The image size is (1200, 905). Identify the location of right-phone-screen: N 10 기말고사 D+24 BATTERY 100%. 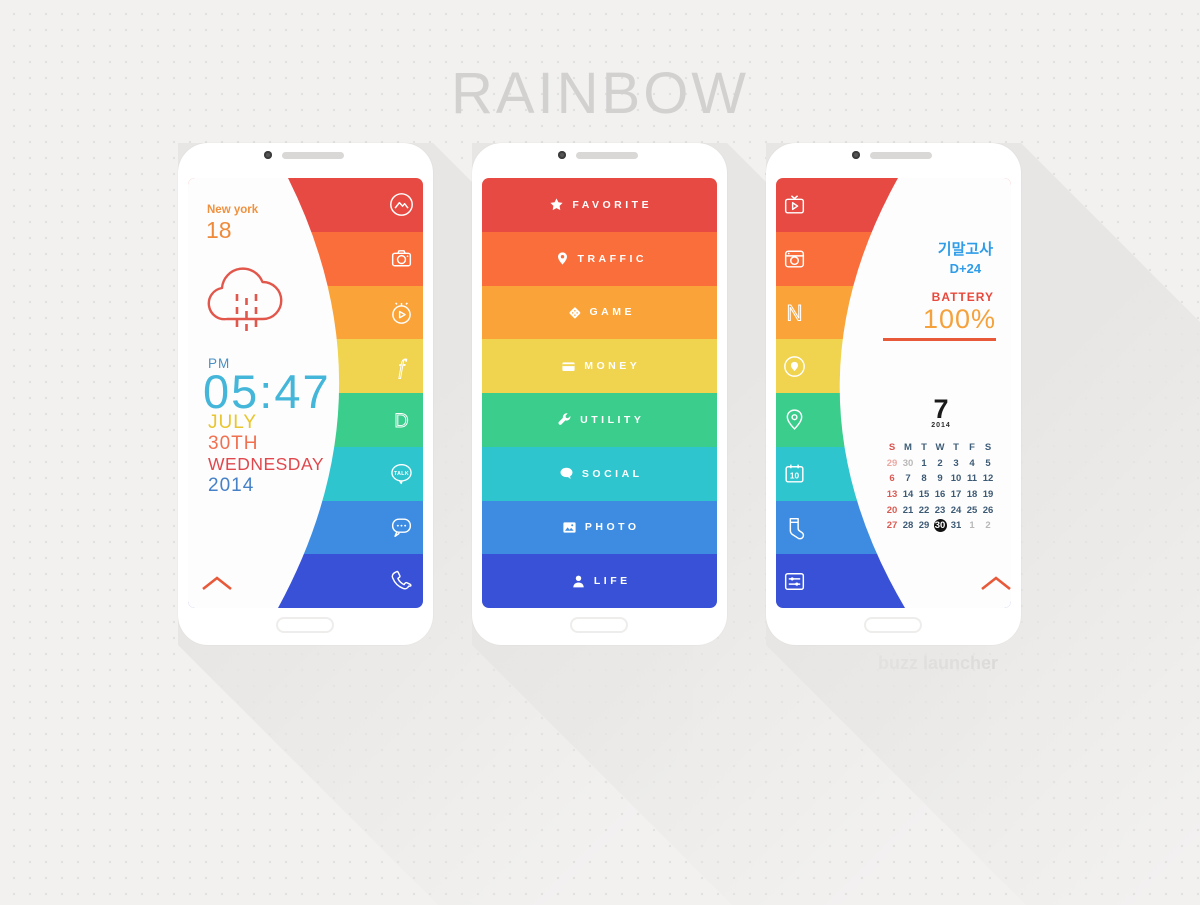
(893, 393).